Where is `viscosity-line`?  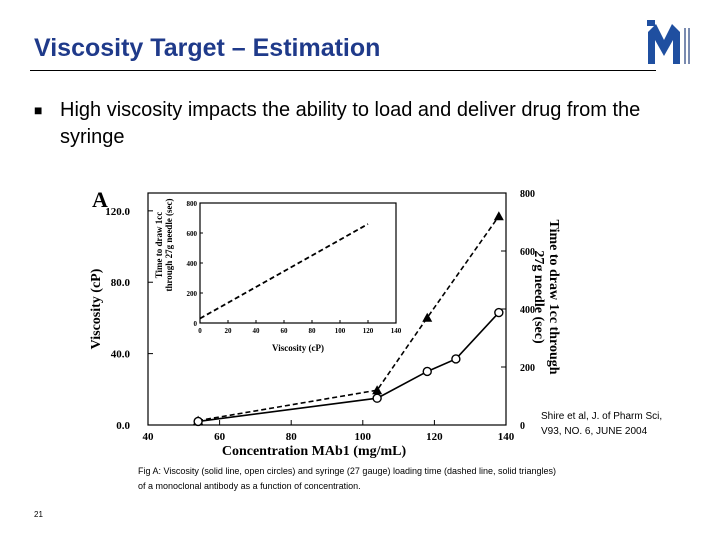
viscosity-line is located at coordinates (349, 367).